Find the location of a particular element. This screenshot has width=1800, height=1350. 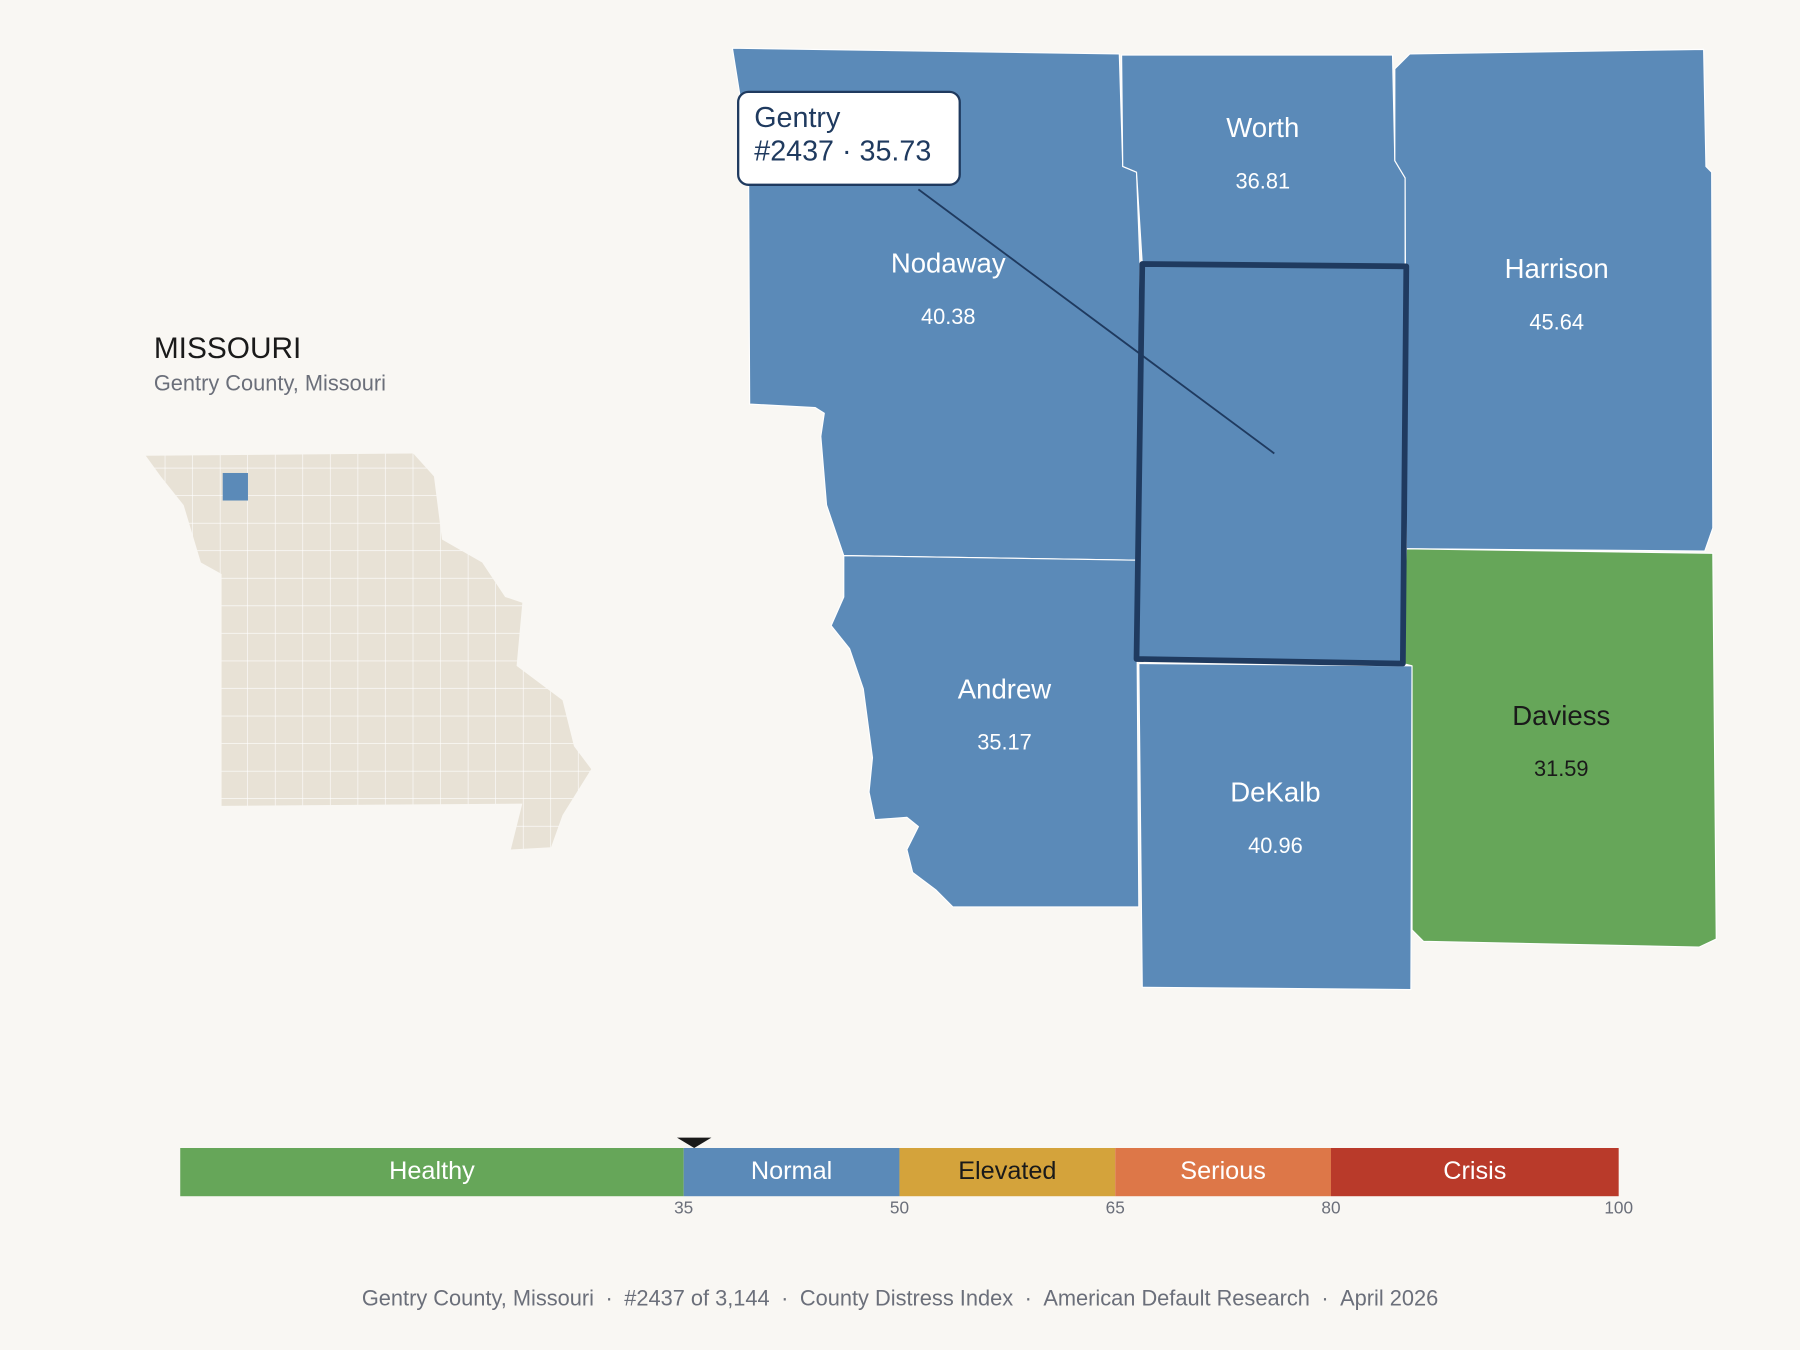

county-value: 31.59 is located at coordinates (1561, 768).